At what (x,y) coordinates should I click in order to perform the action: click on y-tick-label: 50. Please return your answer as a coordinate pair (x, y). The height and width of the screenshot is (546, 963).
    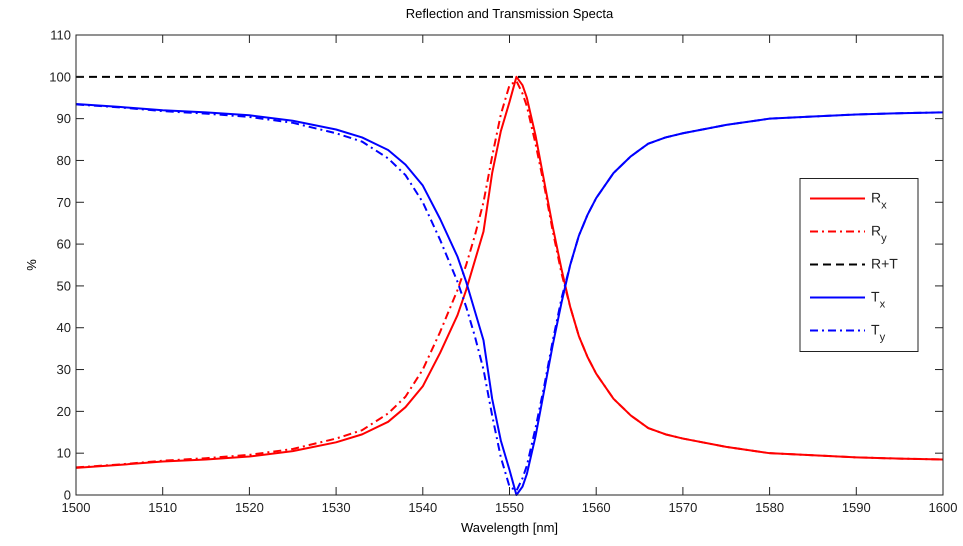
    Looking at the image, I should click on (63, 286).